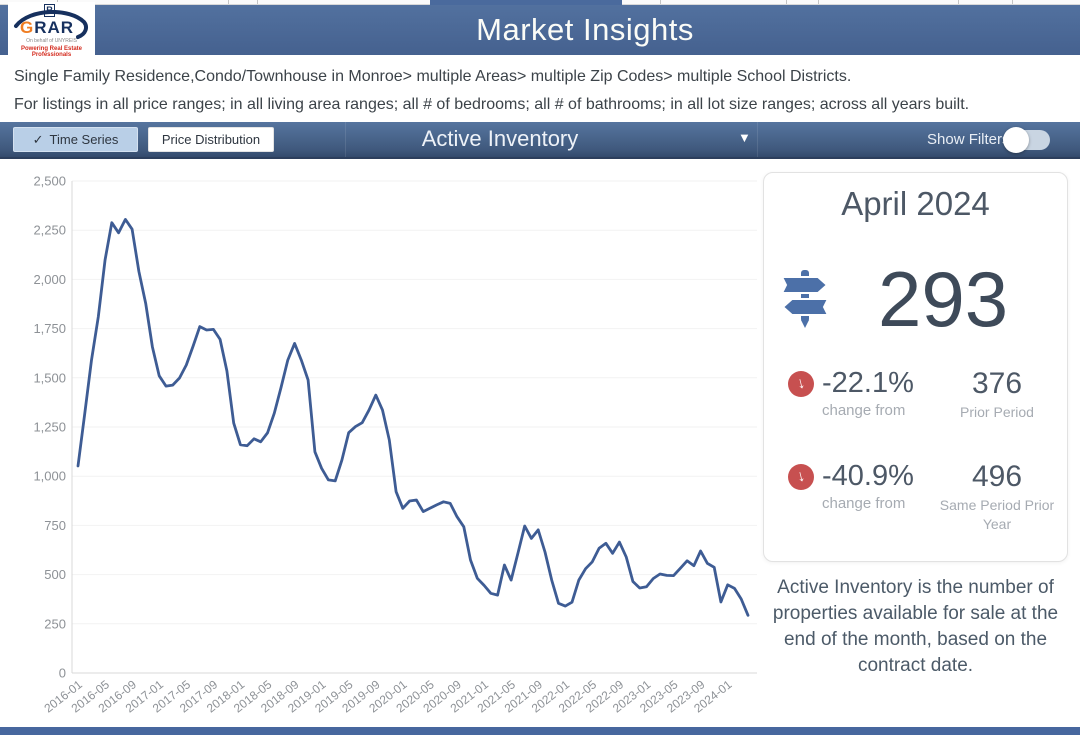  I want to click on signpost-icon, so click(805, 299).